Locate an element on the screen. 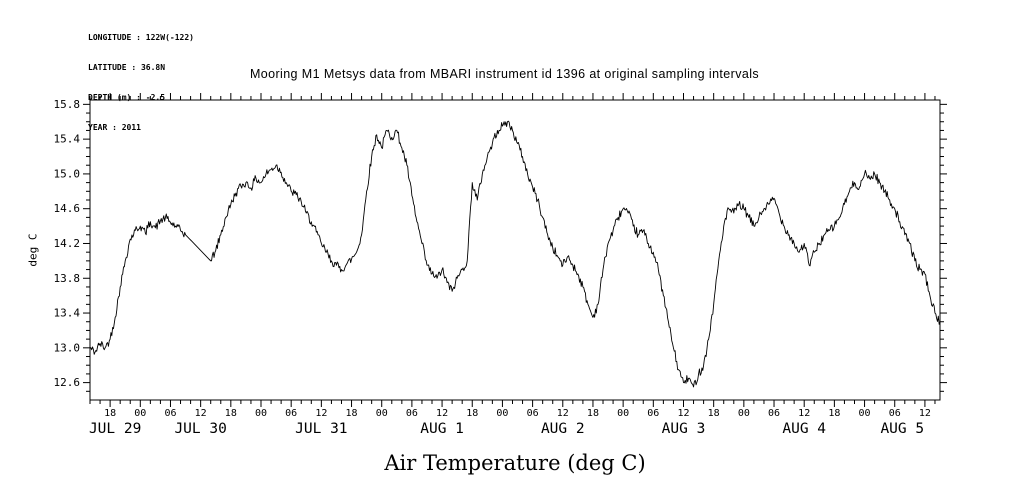 The image size is (1009, 504). y-tick-label: 14.2 is located at coordinates (67, 243).